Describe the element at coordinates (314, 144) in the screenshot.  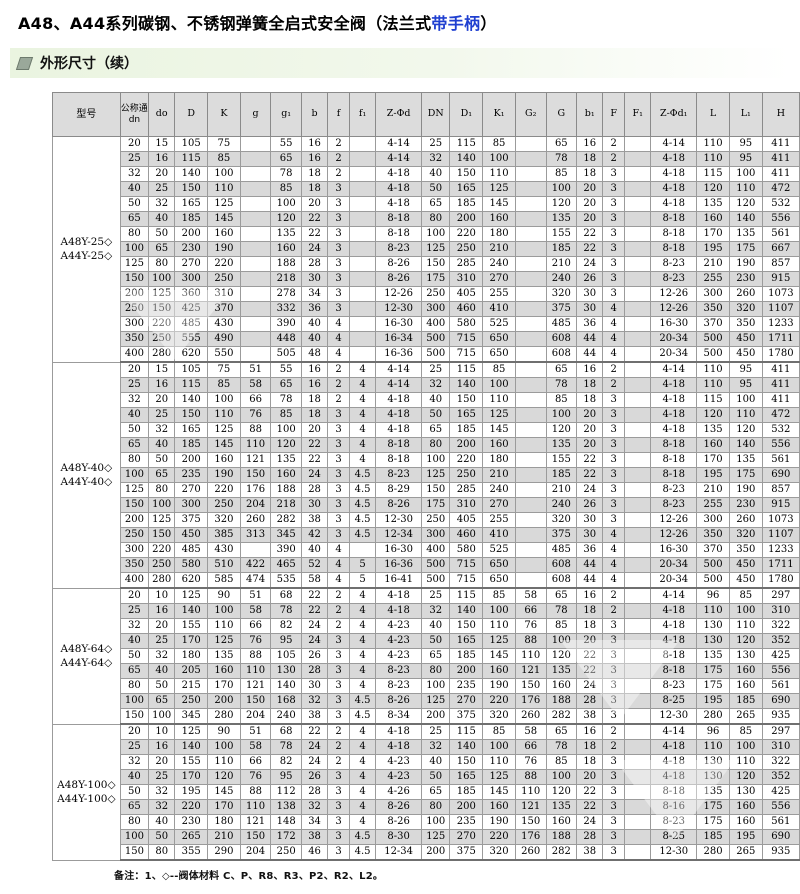
I see `cell-b: 16` at that location.